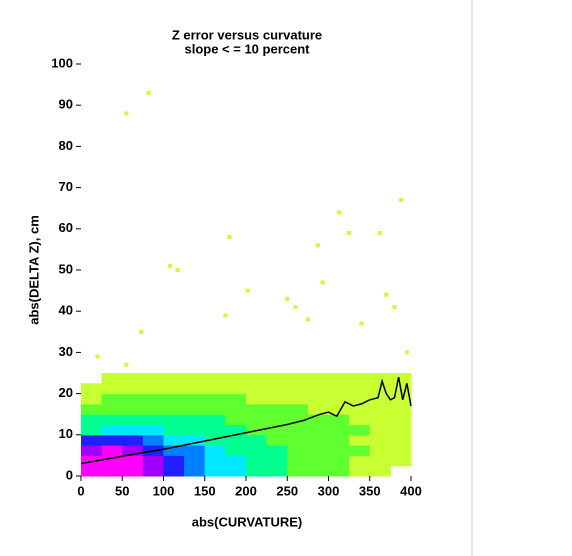 Image resolution: width=572 pixels, height=556 pixels. I want to click on y-tick-label: 80, so click(66, 145).